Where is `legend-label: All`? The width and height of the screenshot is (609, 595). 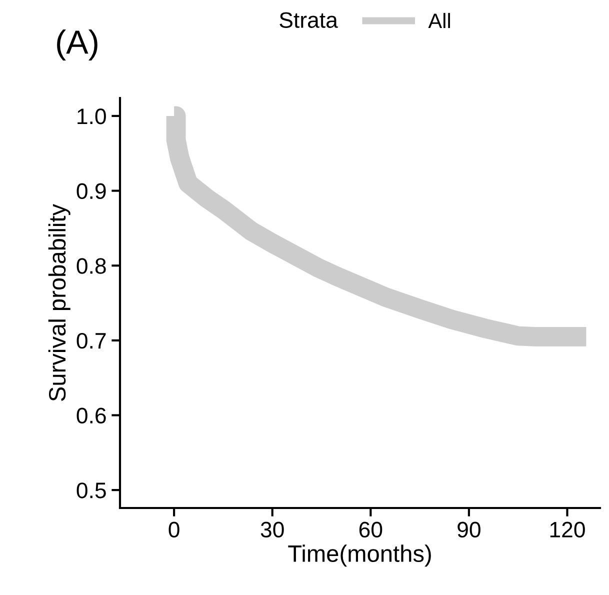 legend-label: All is located at coordinates (439, 20).